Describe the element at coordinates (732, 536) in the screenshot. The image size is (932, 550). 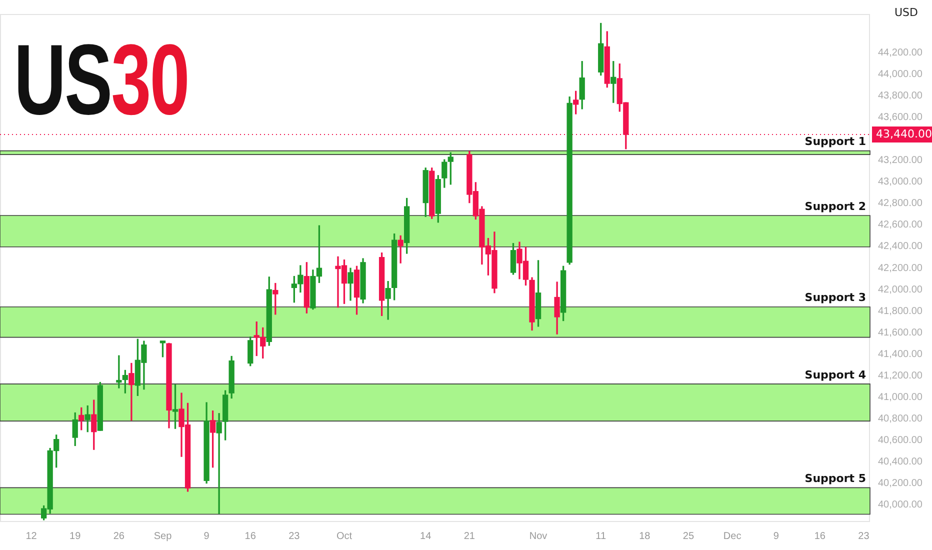
I see `x-tick-label: Dec` at that location.